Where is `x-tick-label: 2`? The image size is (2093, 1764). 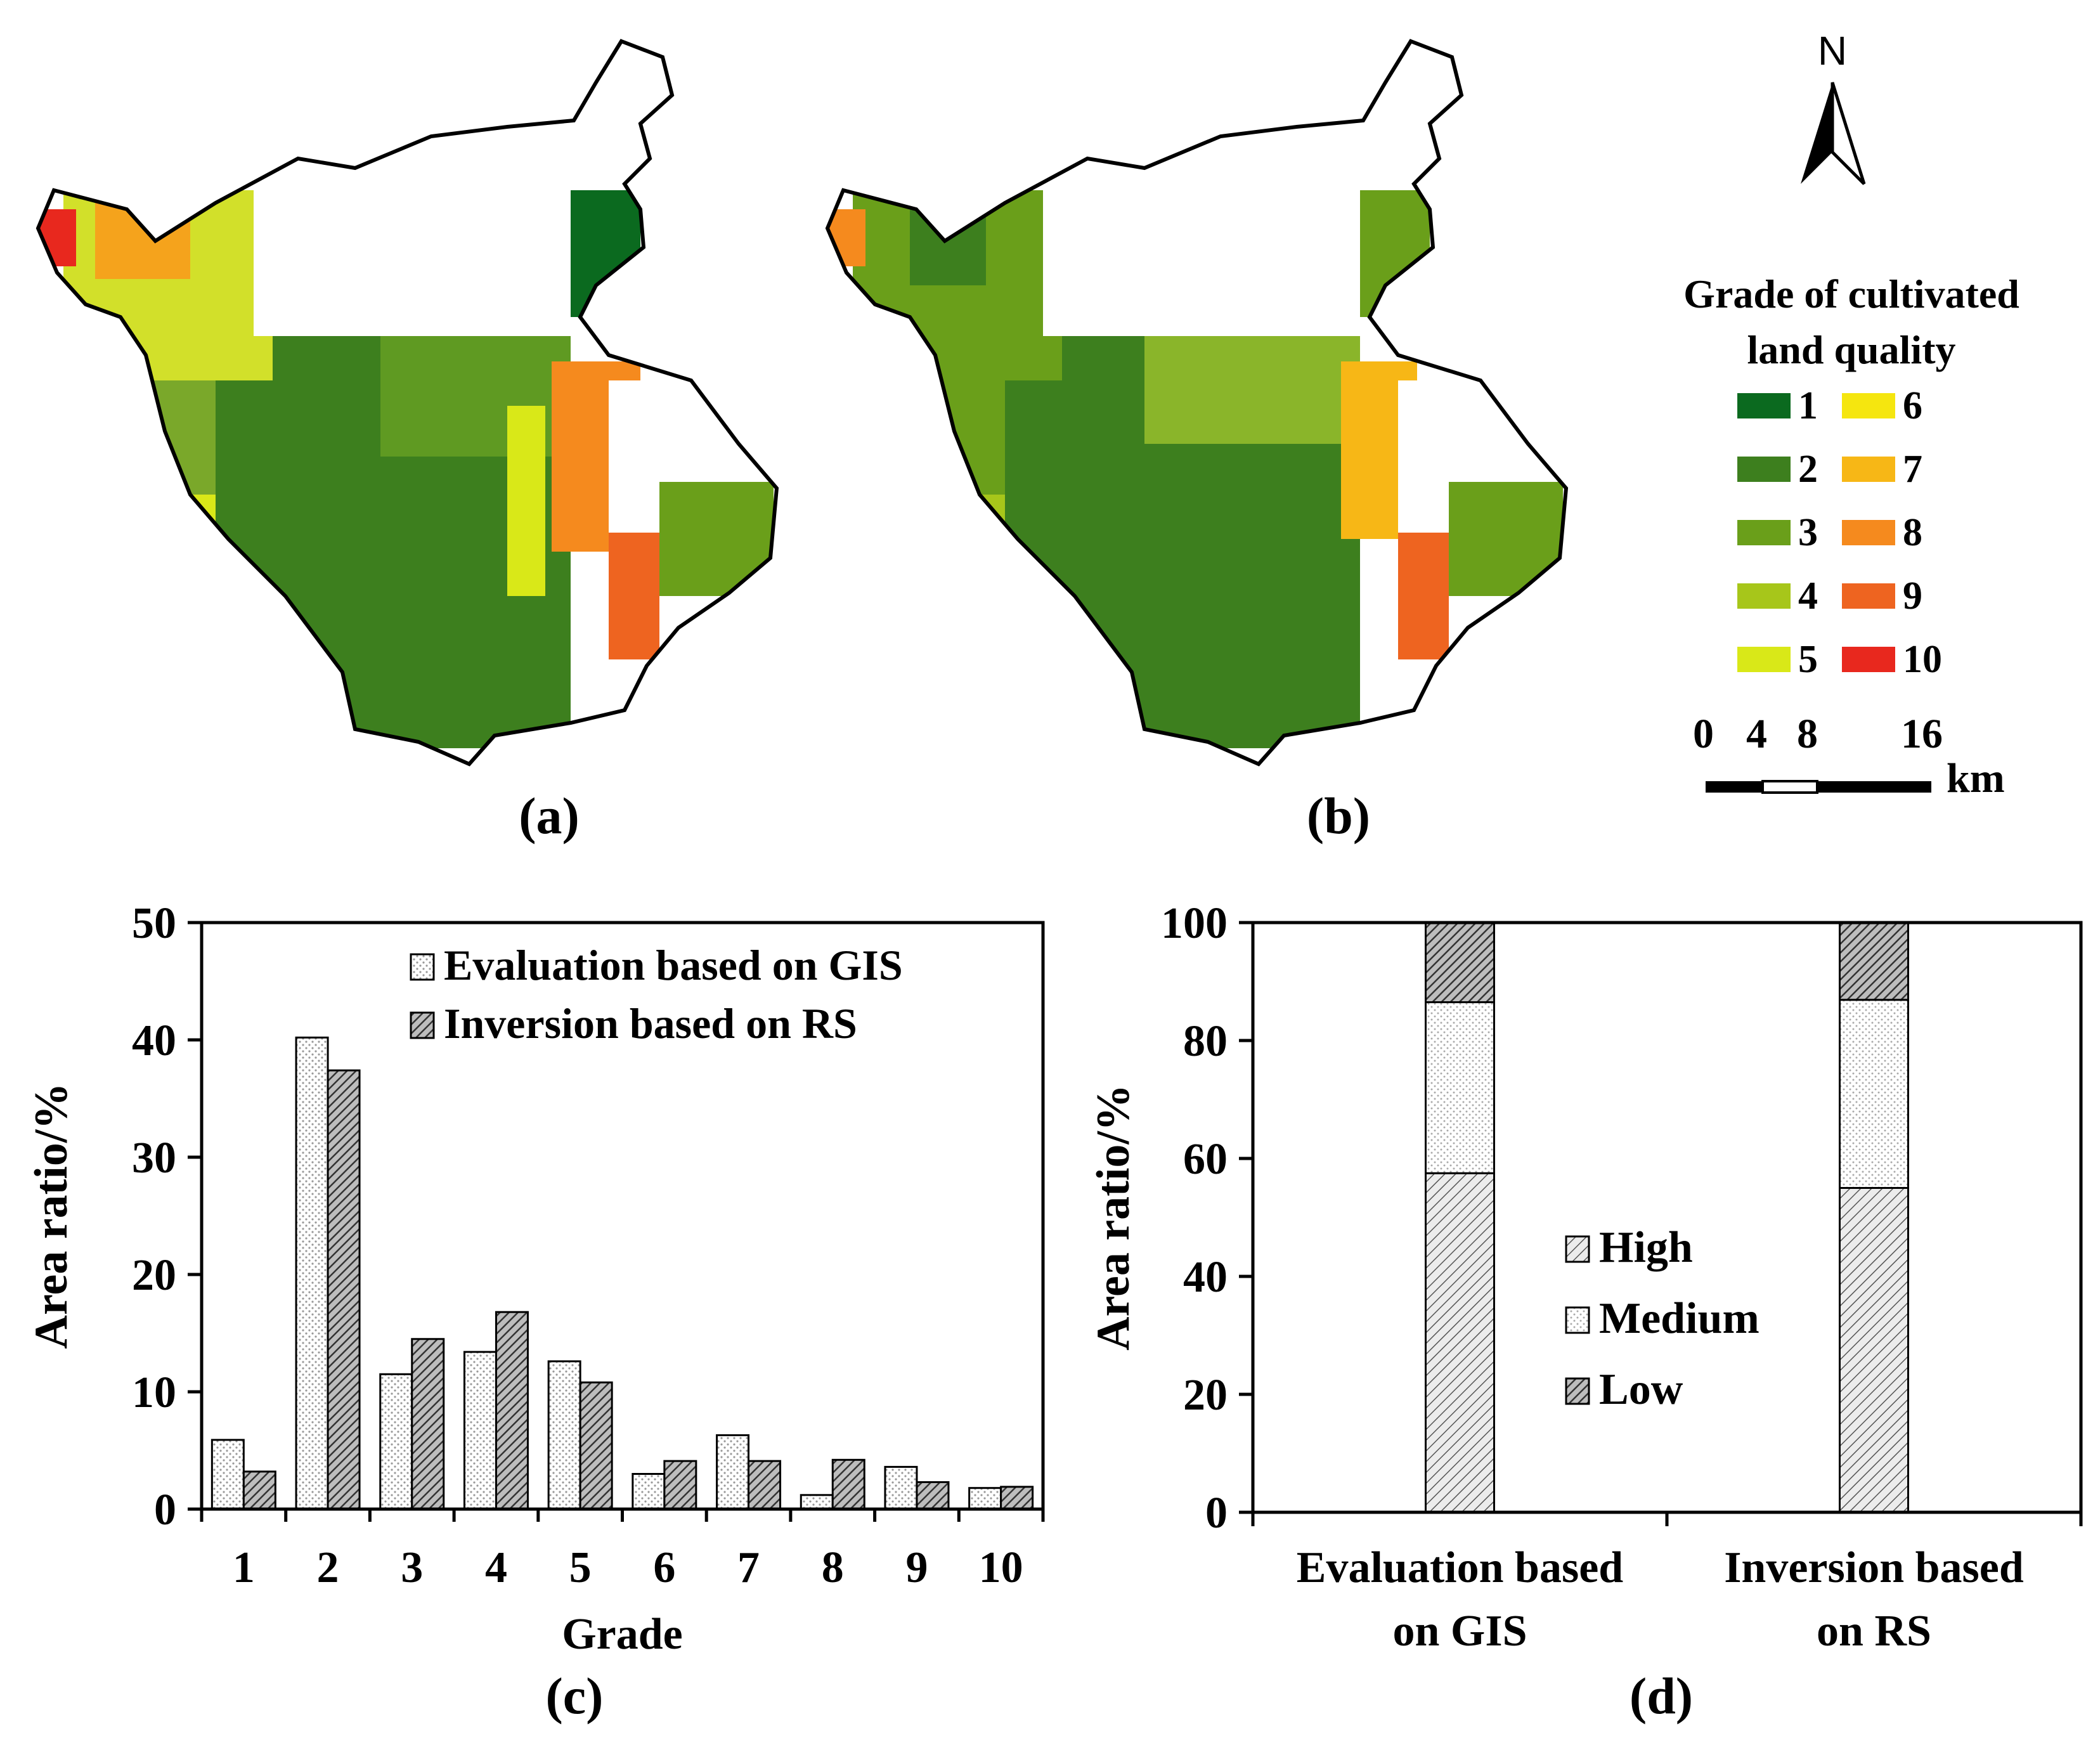
x-tick-label: 2 is located at coordinates (328, 1567).